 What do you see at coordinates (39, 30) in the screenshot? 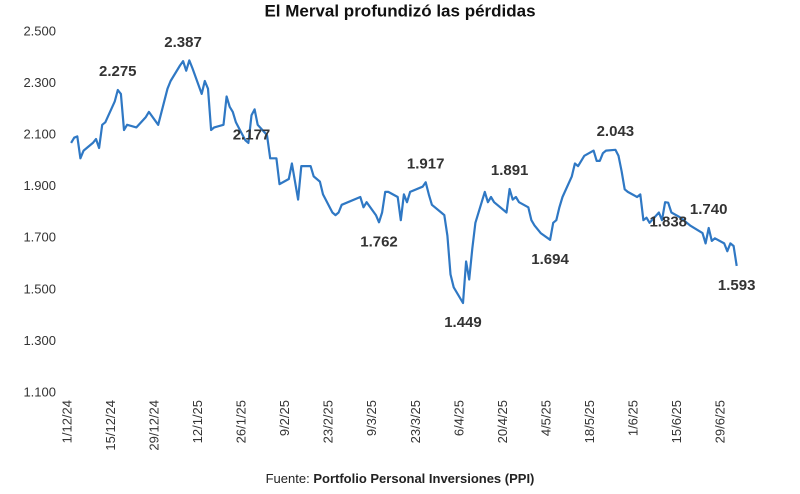
I see `y-tick-label: 2.500` at bounding box center [39, 30].